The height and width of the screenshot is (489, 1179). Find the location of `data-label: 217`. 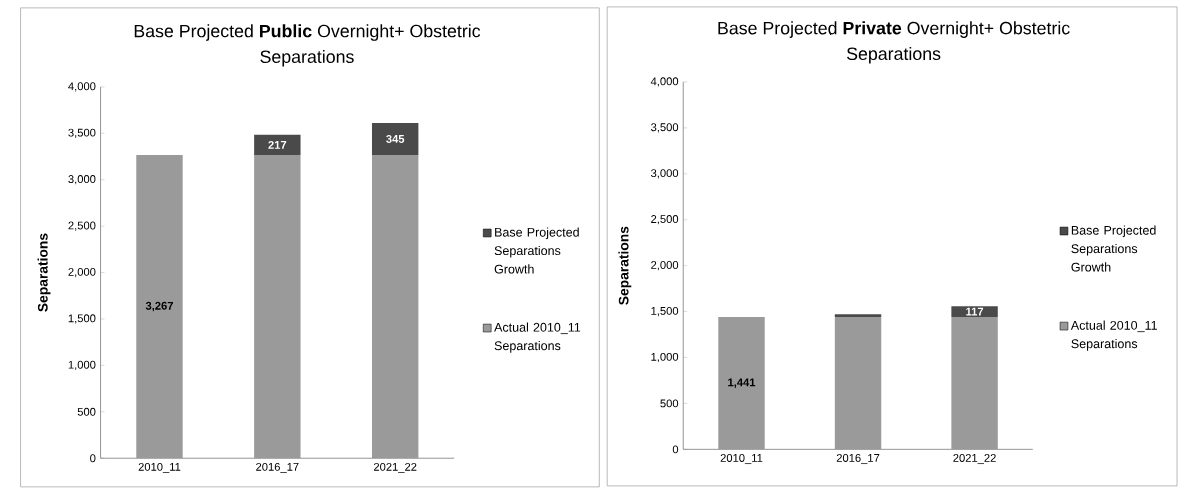

data-label: 217 is located at coordinates (277, 145).